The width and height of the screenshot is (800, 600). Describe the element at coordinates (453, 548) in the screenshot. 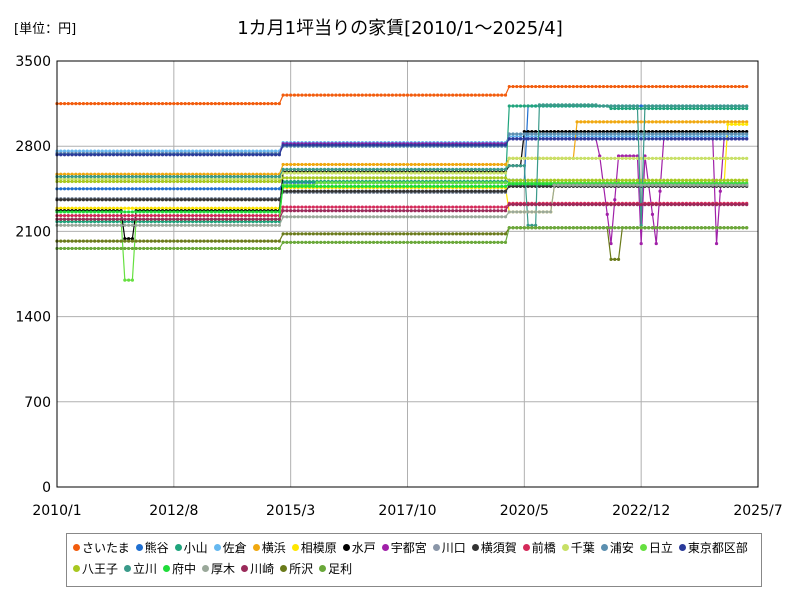

I see `legend-label: 川口` at that location.